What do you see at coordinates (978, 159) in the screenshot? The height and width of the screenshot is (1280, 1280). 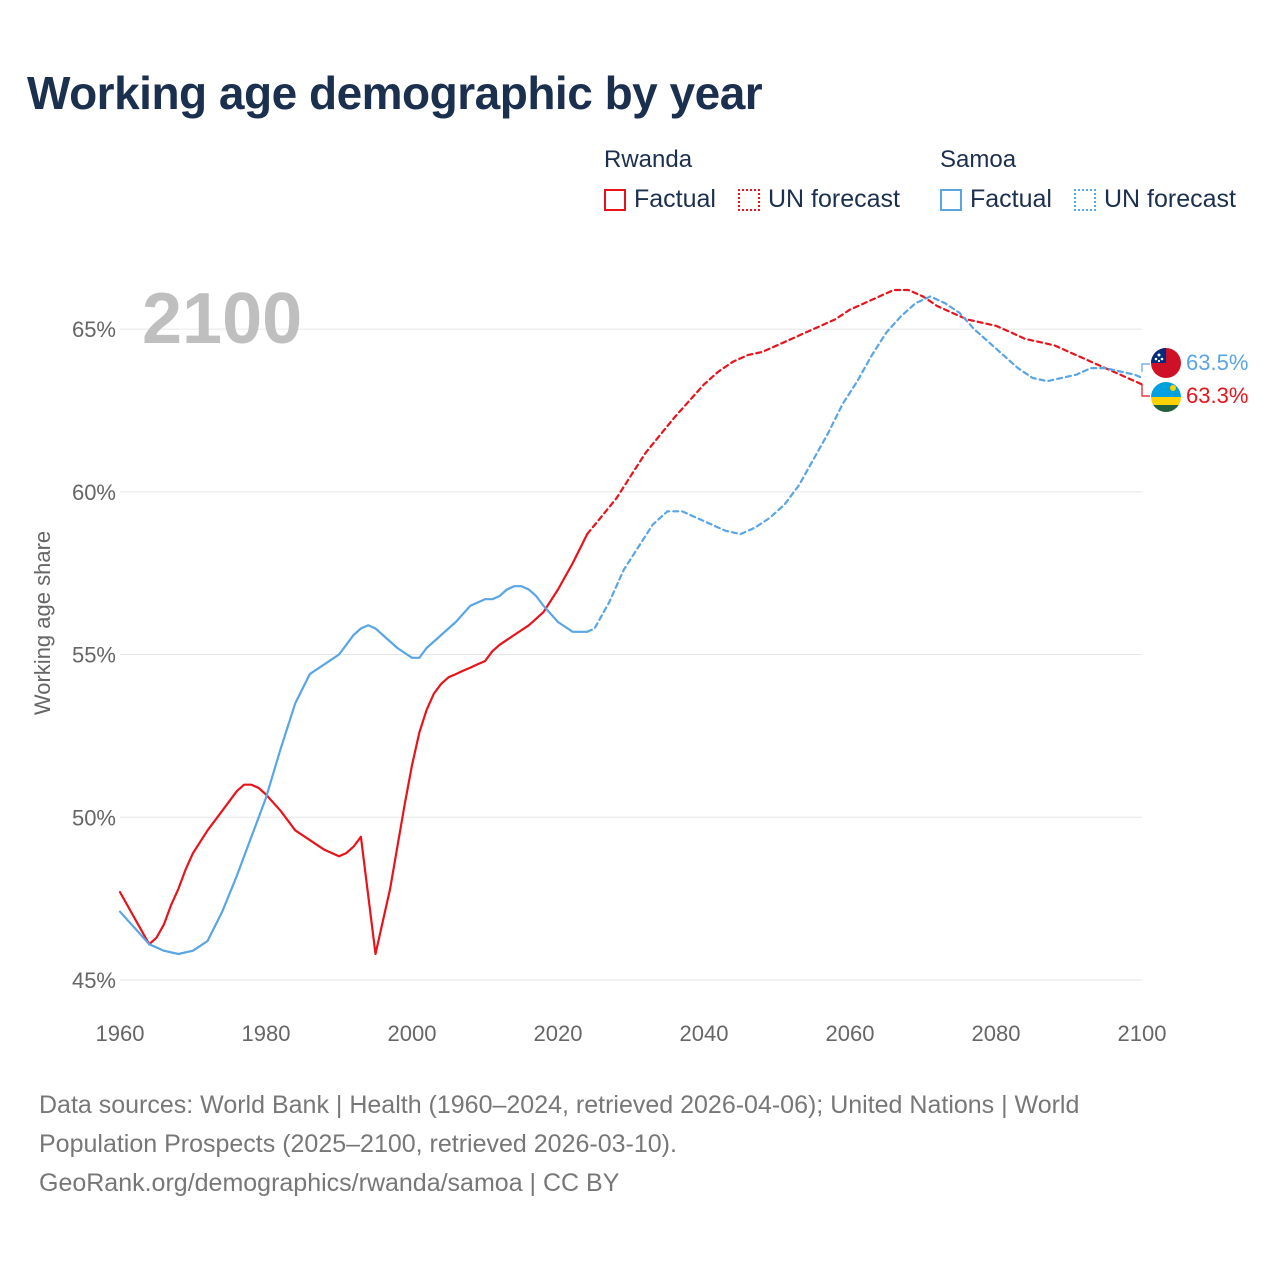 I see `legend-group-samoa: Samoa` at bounding box center [978, 159].